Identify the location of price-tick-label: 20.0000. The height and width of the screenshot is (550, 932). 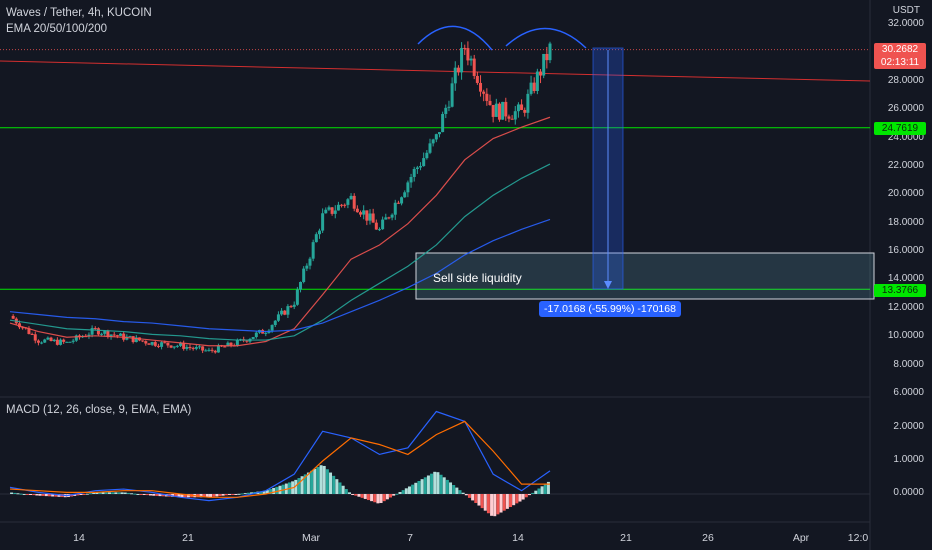
(905, 194).